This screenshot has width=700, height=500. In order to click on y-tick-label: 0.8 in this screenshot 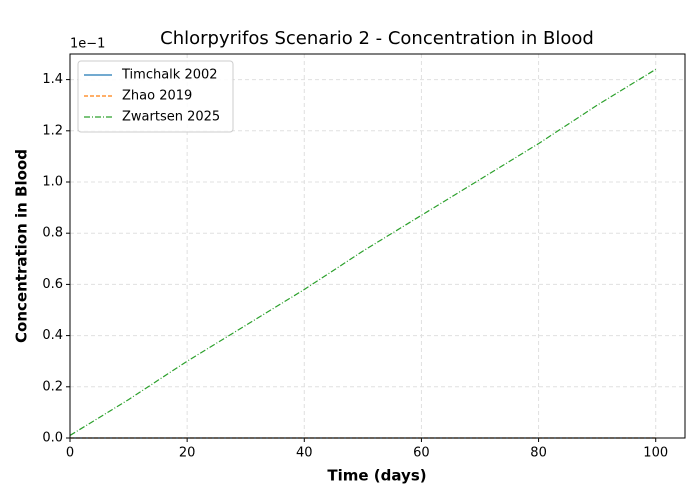, I will do `click(52, 233)`.